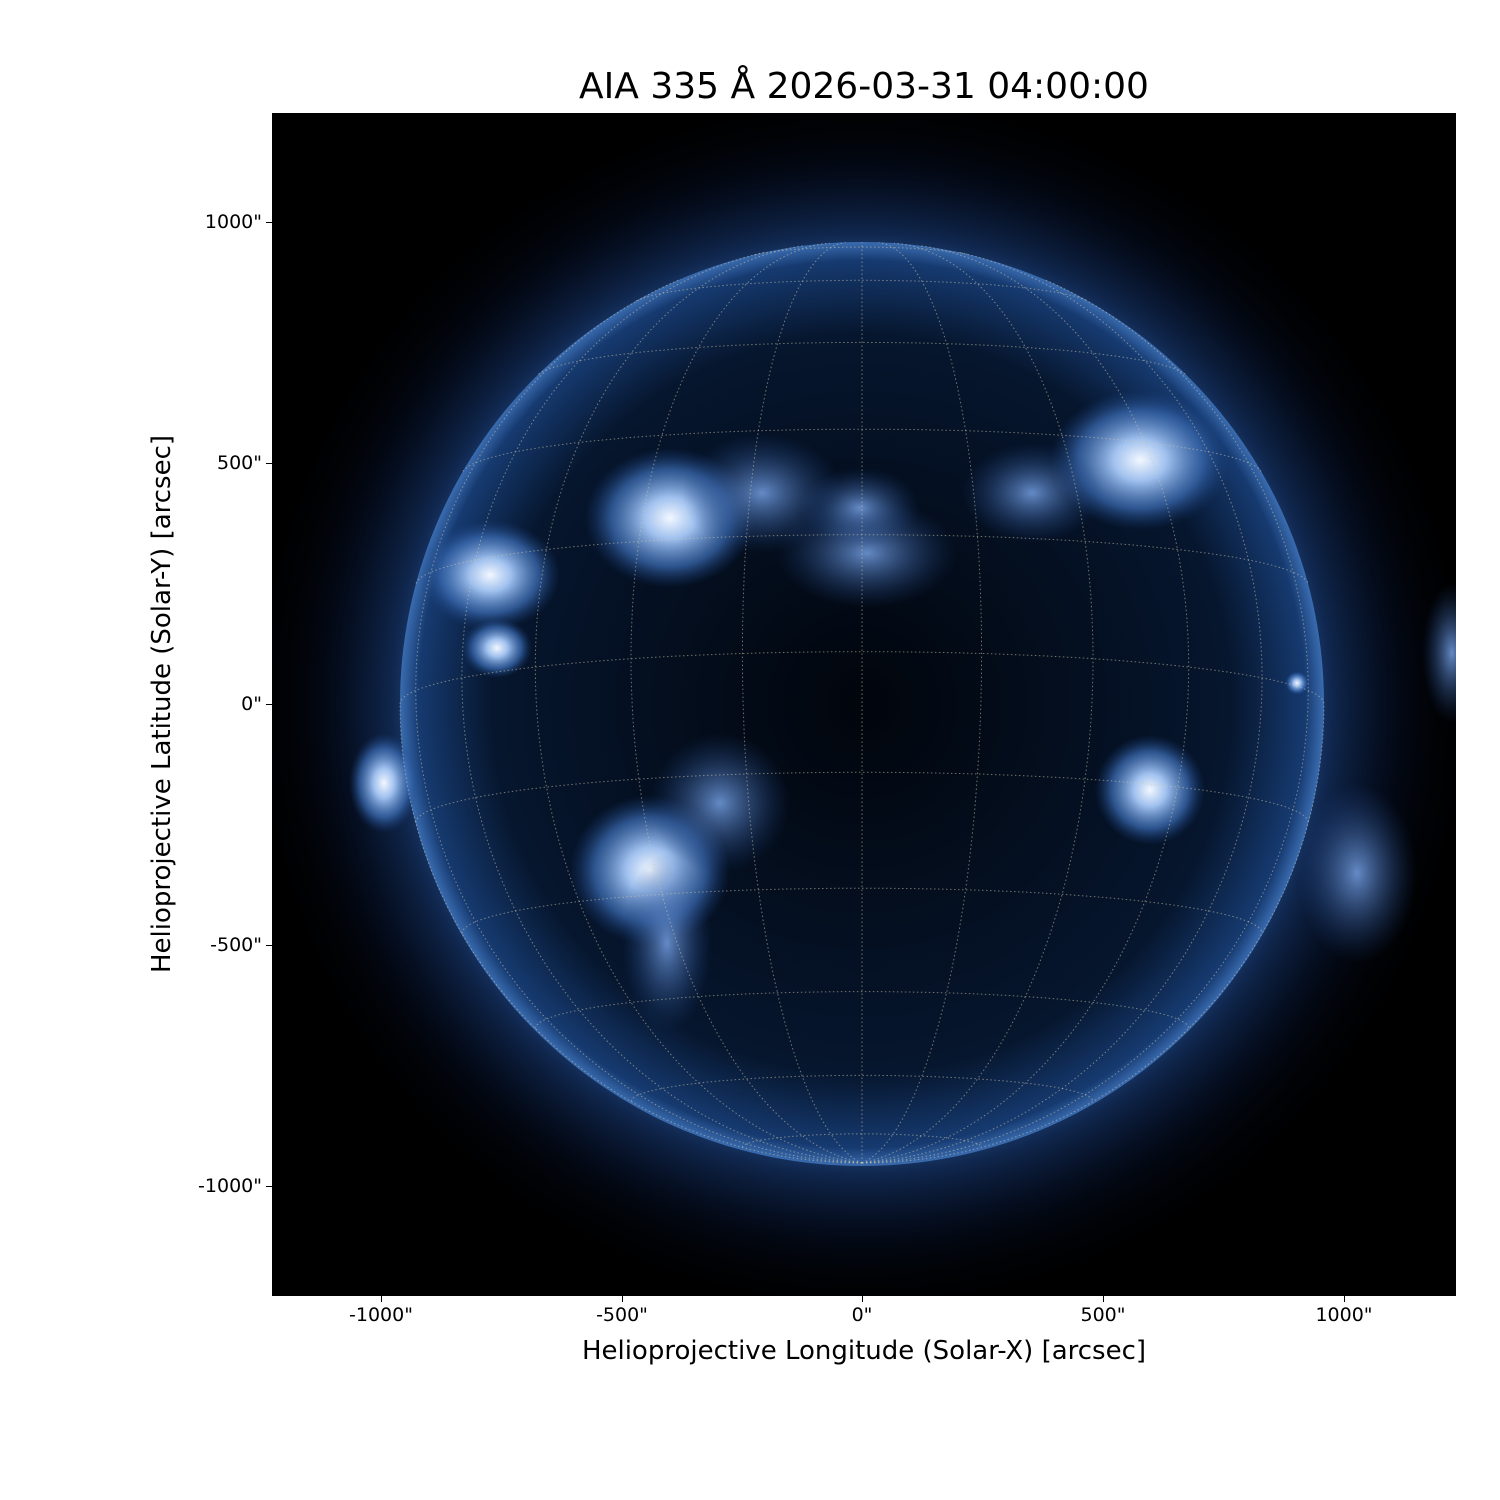 This screenshot has height=1500, width=1500. I want to click on x-tick-label: -500", so click(622, 1315).